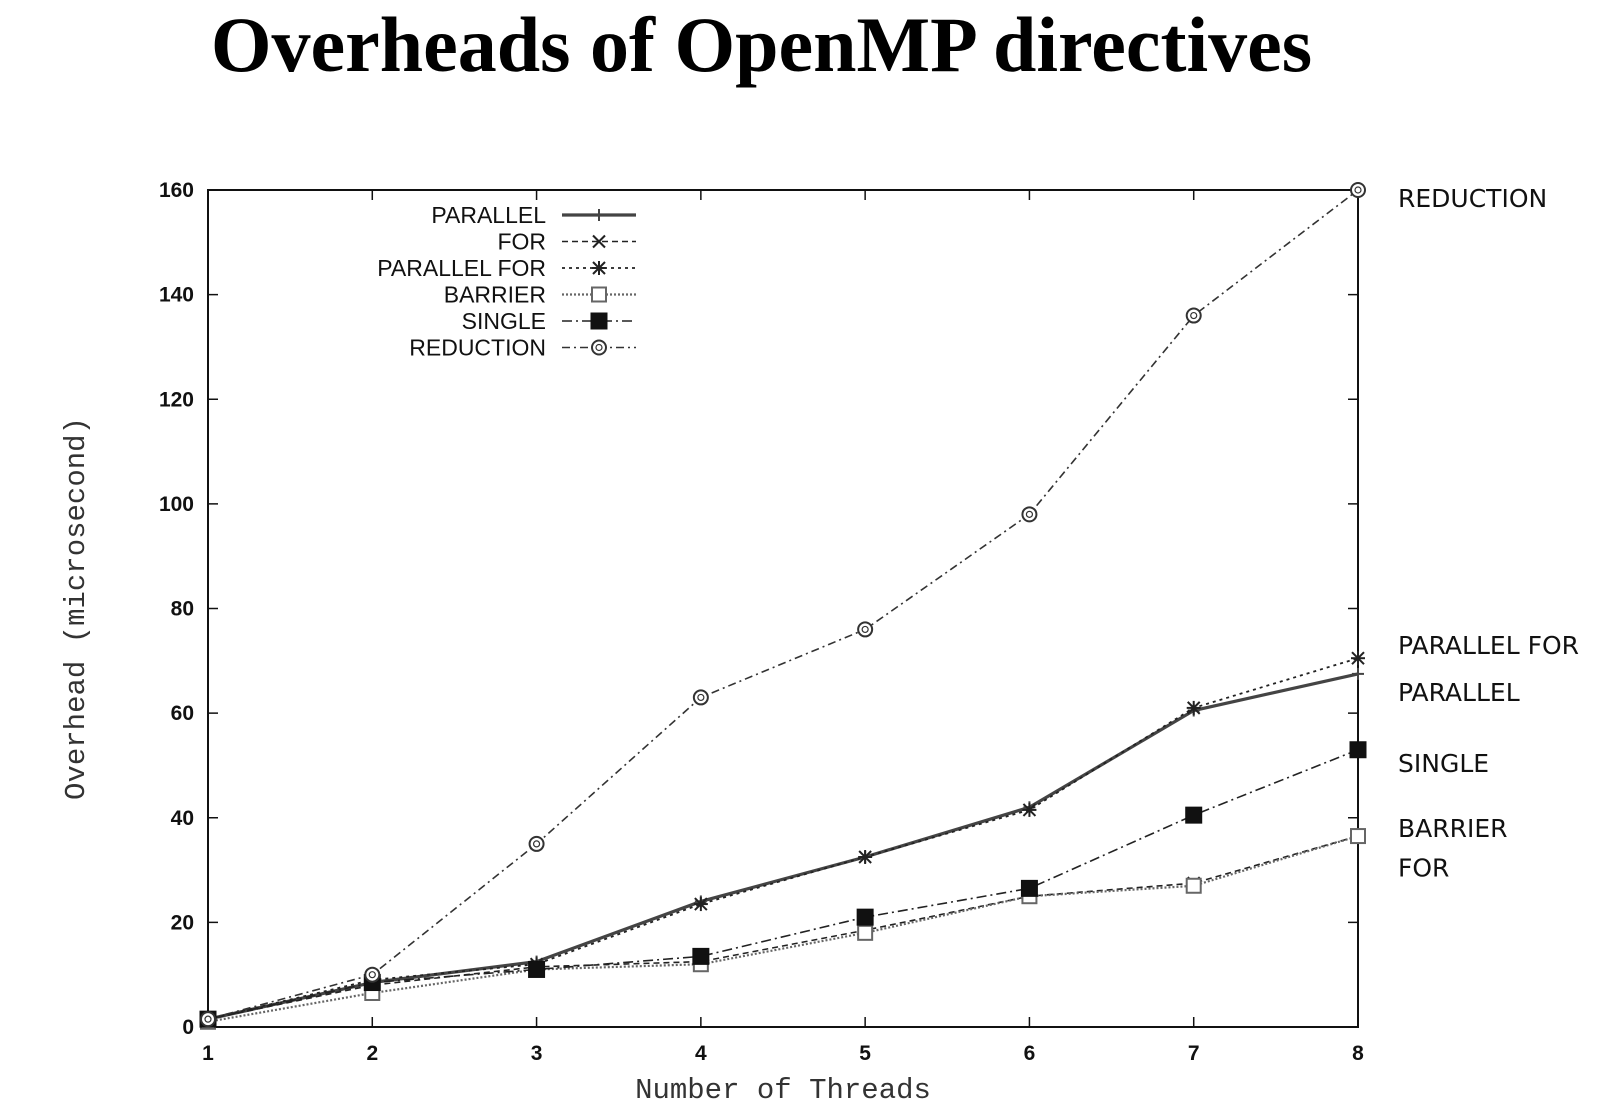 The width and height of the screenshot is (1603, 1112). Describe the element at coordinates (865, 1053) in the screenshot. I see `x-tick-label: 5` at that location.